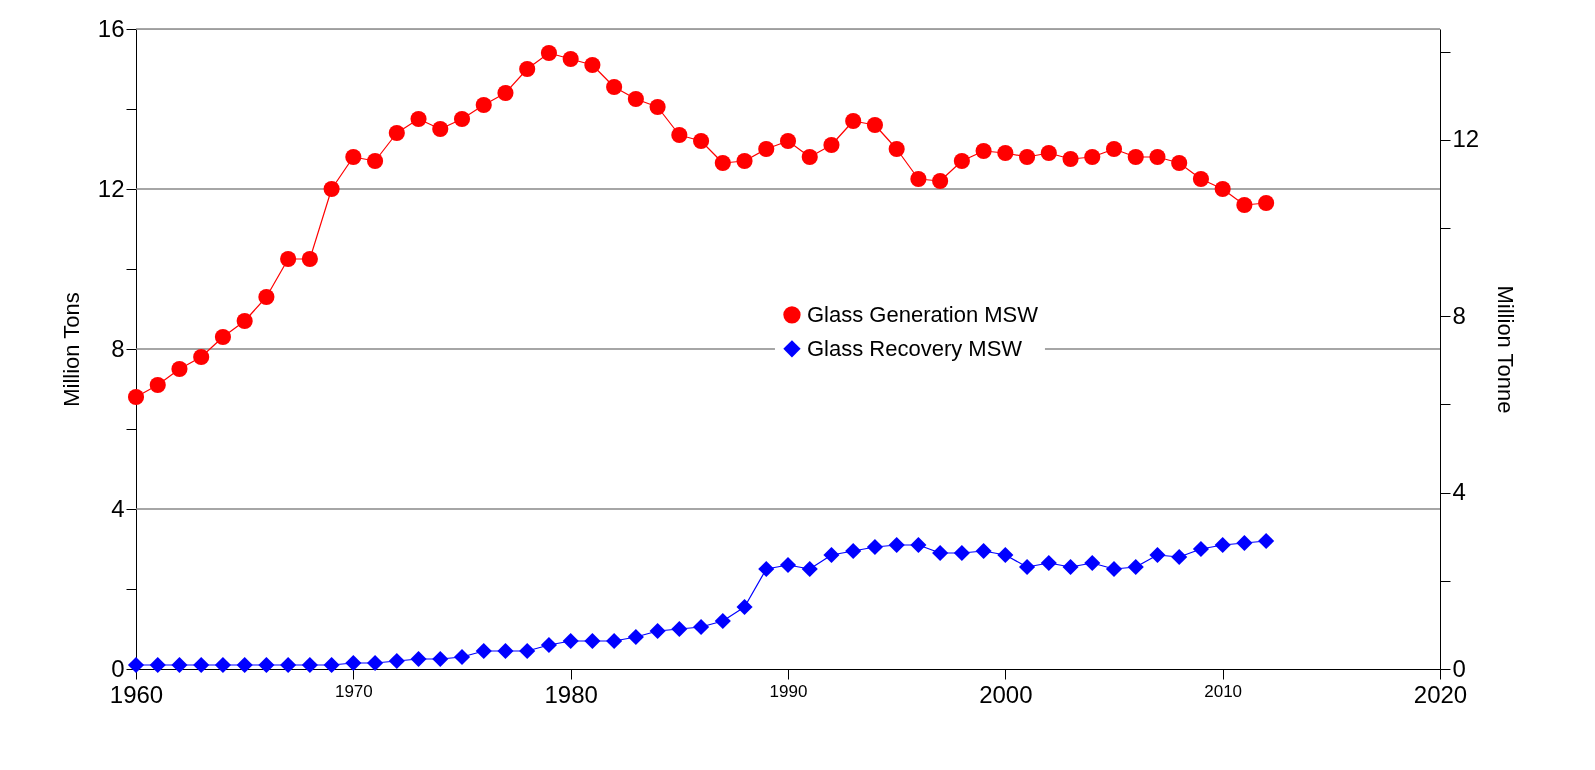 Image resolution: width=1595 pixels, height=770 pixels. I want to click on x-tick-label: 2010, so click(1223, 691).